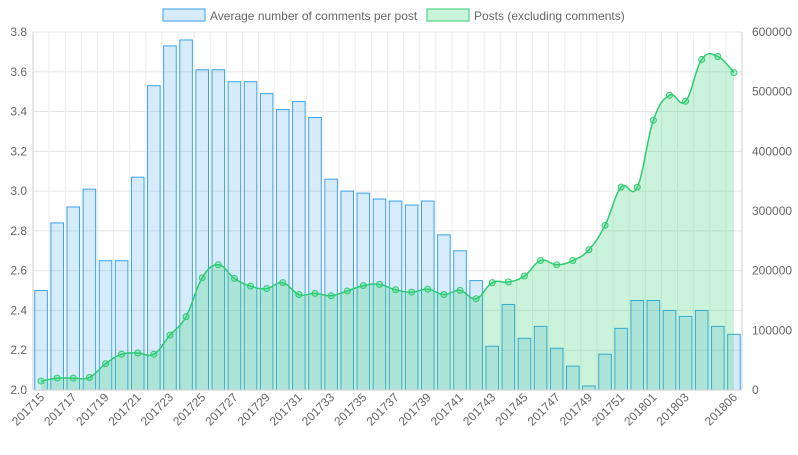 The width and height of the screenshot is (798, 455). I want to click on x-tick-label: 201801, so click(640, 409).